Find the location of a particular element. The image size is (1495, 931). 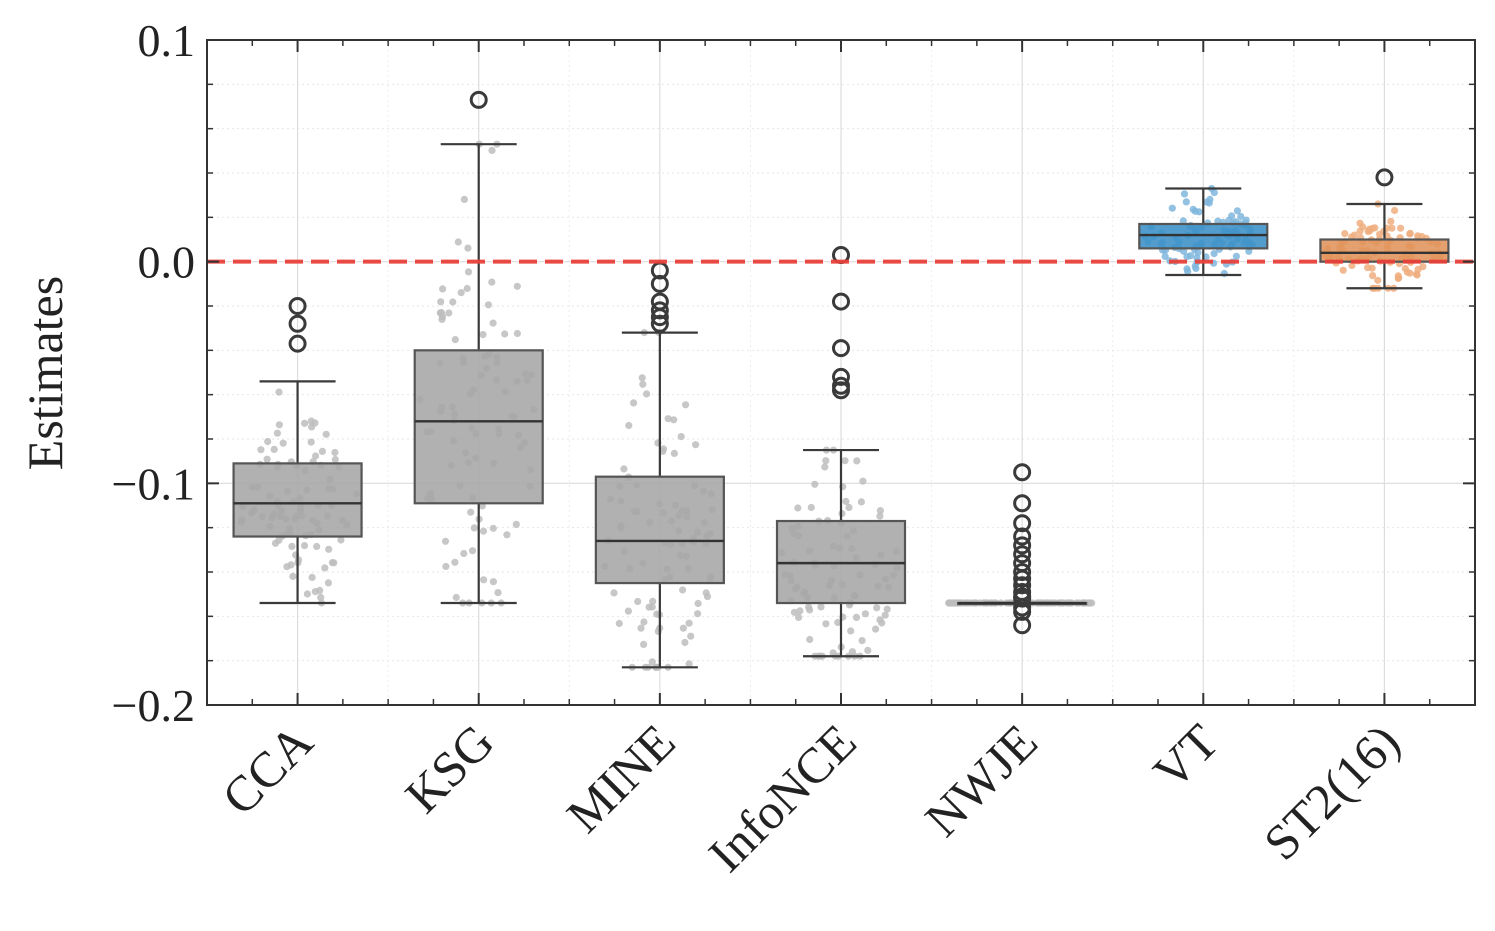

x-category-label: ST2(16) is located at coordinates (1331, 791).